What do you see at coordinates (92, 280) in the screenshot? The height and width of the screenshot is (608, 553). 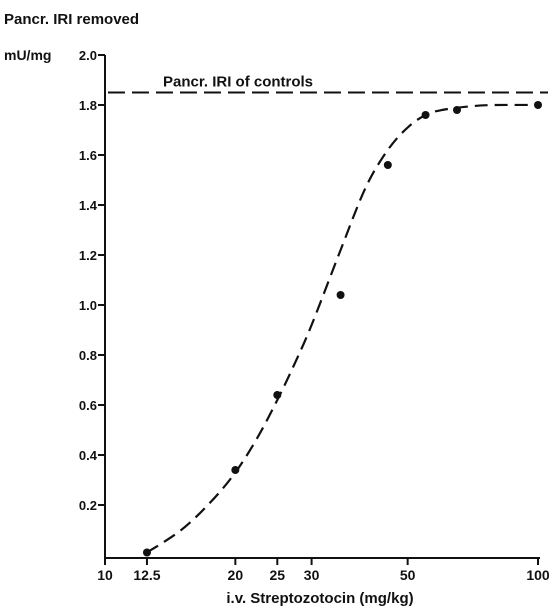 I see `y-ticks: 0.2 0.4 0.6 0.8 1.0 1.2 1.4 1.6 1.8 2.0` at bounding box center [92, 280].